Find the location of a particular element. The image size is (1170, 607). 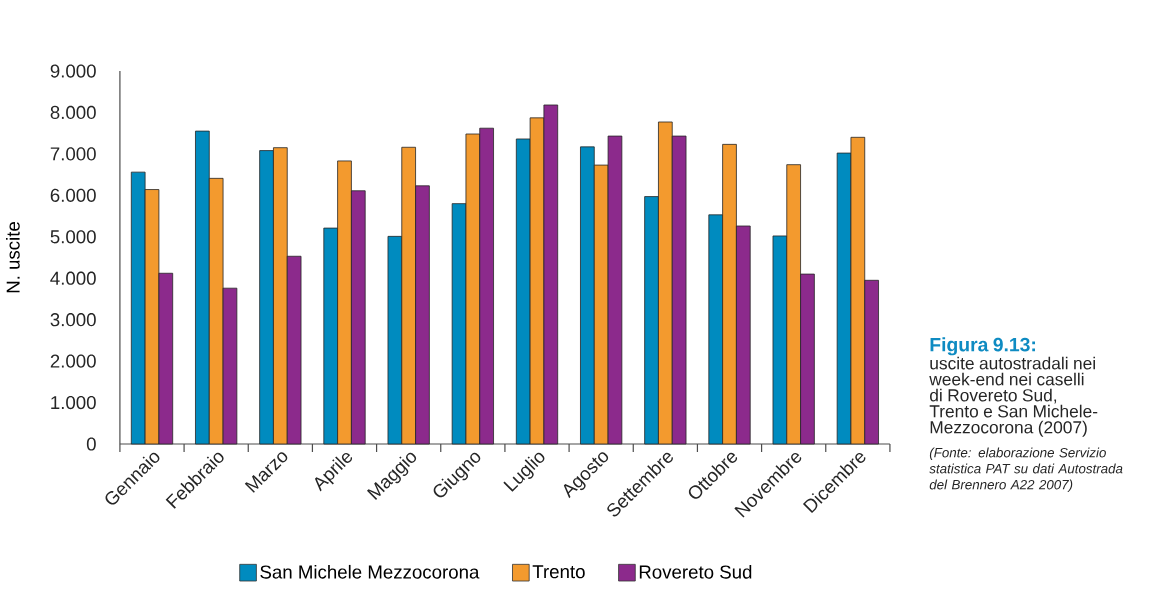

legend-label: Trento is located at coordinates (558, 572).